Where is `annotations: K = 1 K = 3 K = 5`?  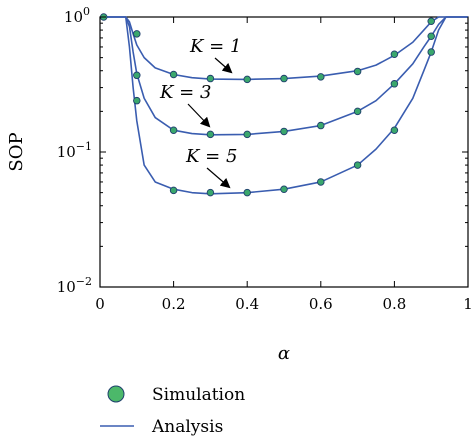 annotations: K = 1 K = 3 K = 5 is located at coordinates (200, 112).